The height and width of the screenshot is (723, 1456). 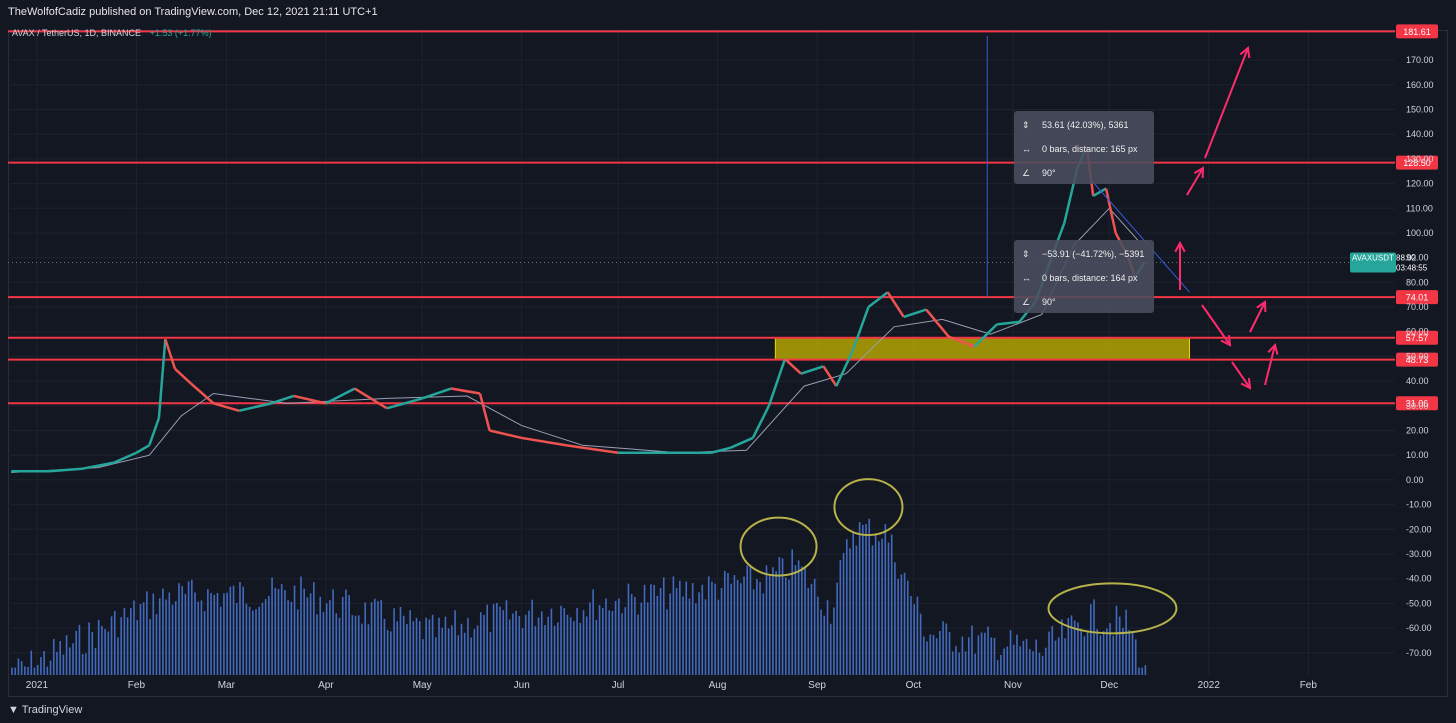 I want to click on measure-row-icon: ∠, so click(x=1026, y=302).